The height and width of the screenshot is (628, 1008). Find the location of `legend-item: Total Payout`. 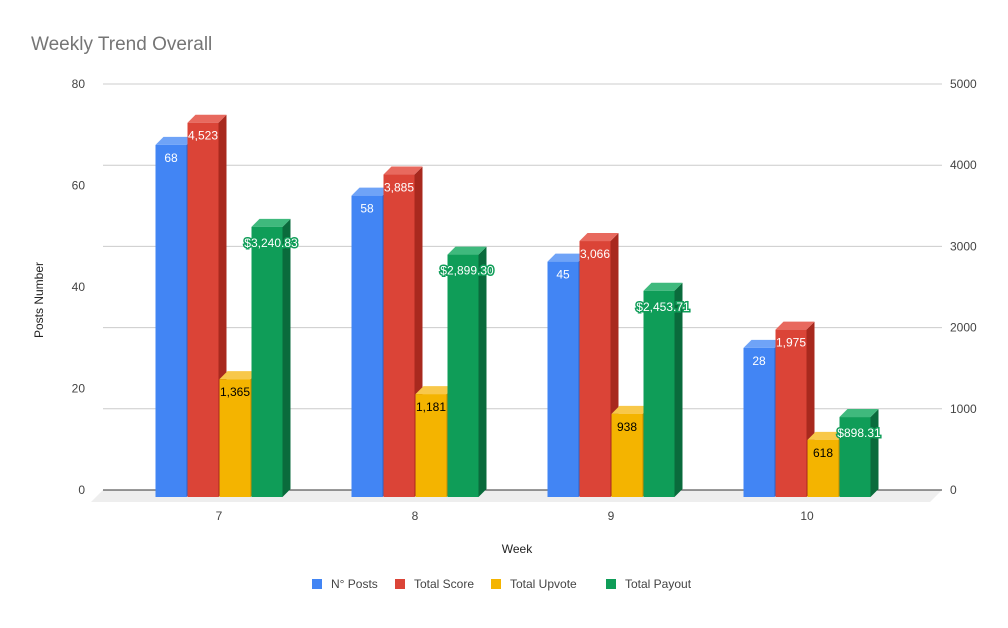

legend-item: Total Payout is located at coordinates (649, 584).